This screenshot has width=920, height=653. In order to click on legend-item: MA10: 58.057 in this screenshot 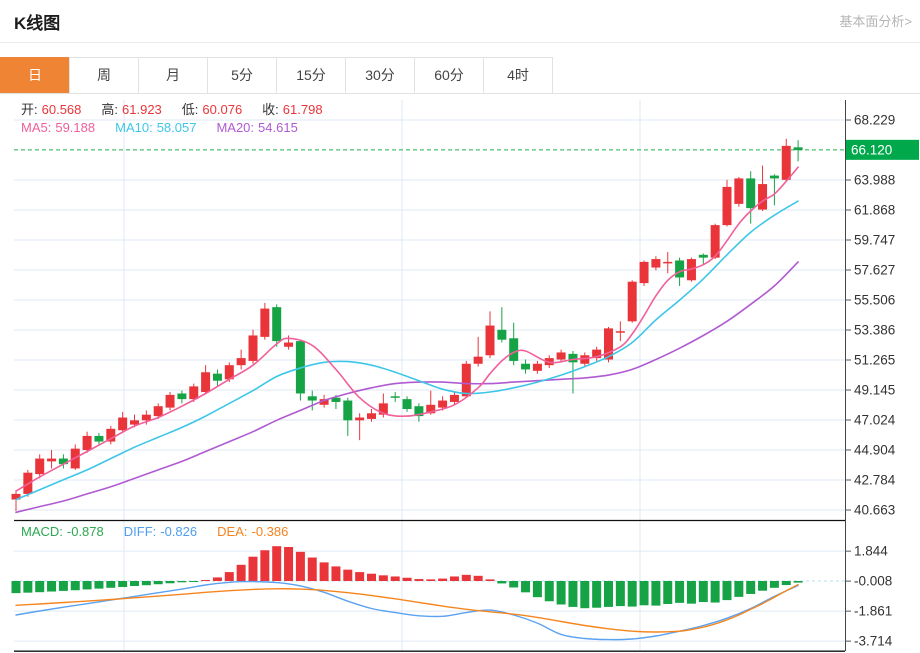, I will do `click(156, 127)`.